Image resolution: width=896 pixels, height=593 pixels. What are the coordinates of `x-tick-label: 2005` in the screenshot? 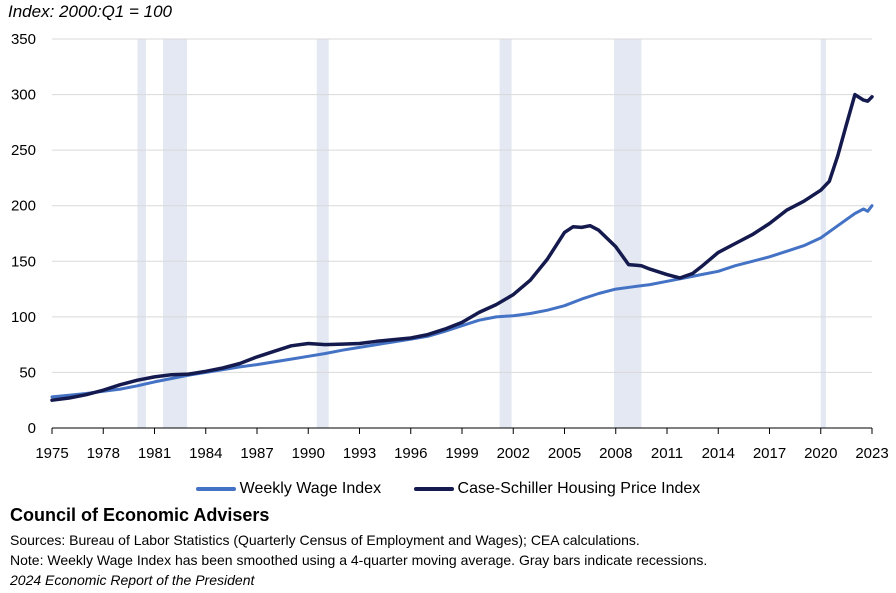 It's located at (564, 453).